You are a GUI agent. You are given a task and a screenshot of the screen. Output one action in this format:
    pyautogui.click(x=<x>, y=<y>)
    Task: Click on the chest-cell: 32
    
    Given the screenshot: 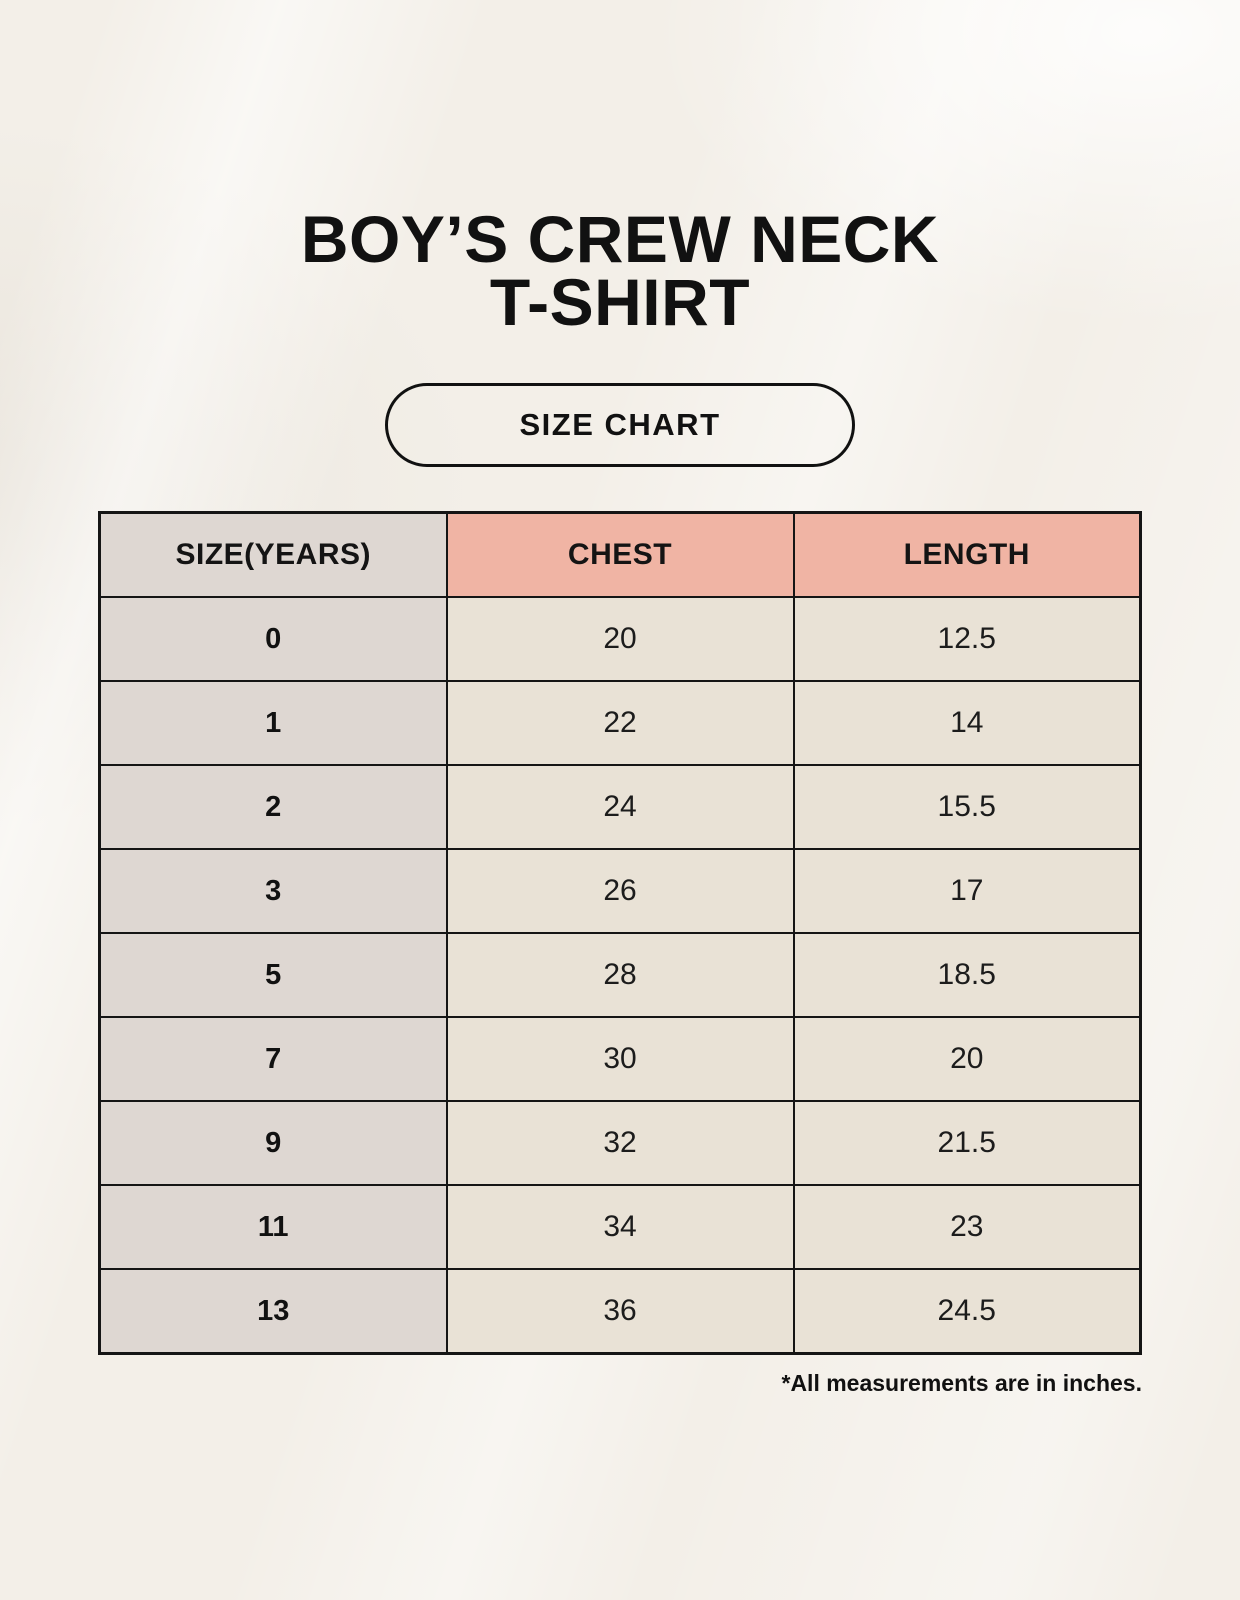 What is the action you would take?
    pyautogui.click(x=620, y=1143)
    